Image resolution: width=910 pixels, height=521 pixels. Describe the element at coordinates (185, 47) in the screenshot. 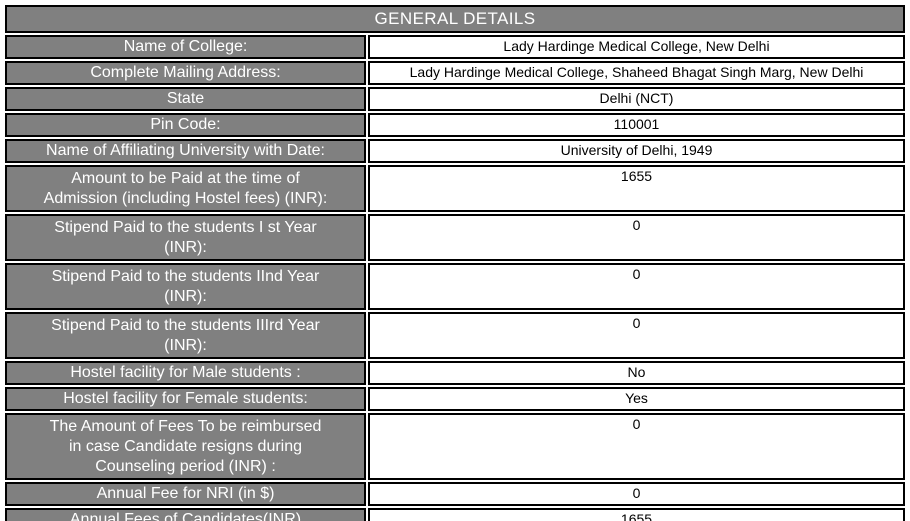

I see `row-label: Name of College:` at that location.